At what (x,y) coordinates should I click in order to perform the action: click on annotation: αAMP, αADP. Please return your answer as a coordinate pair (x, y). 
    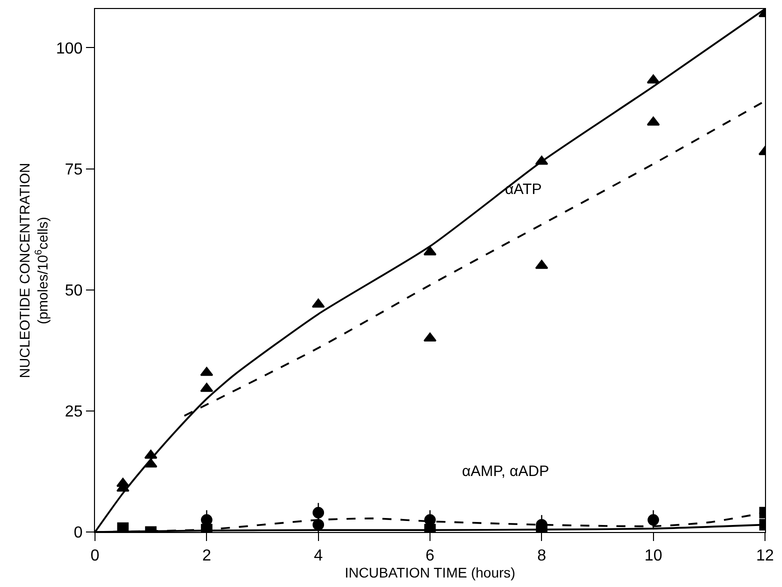
    Looking at the image, I should click on (506, 471).